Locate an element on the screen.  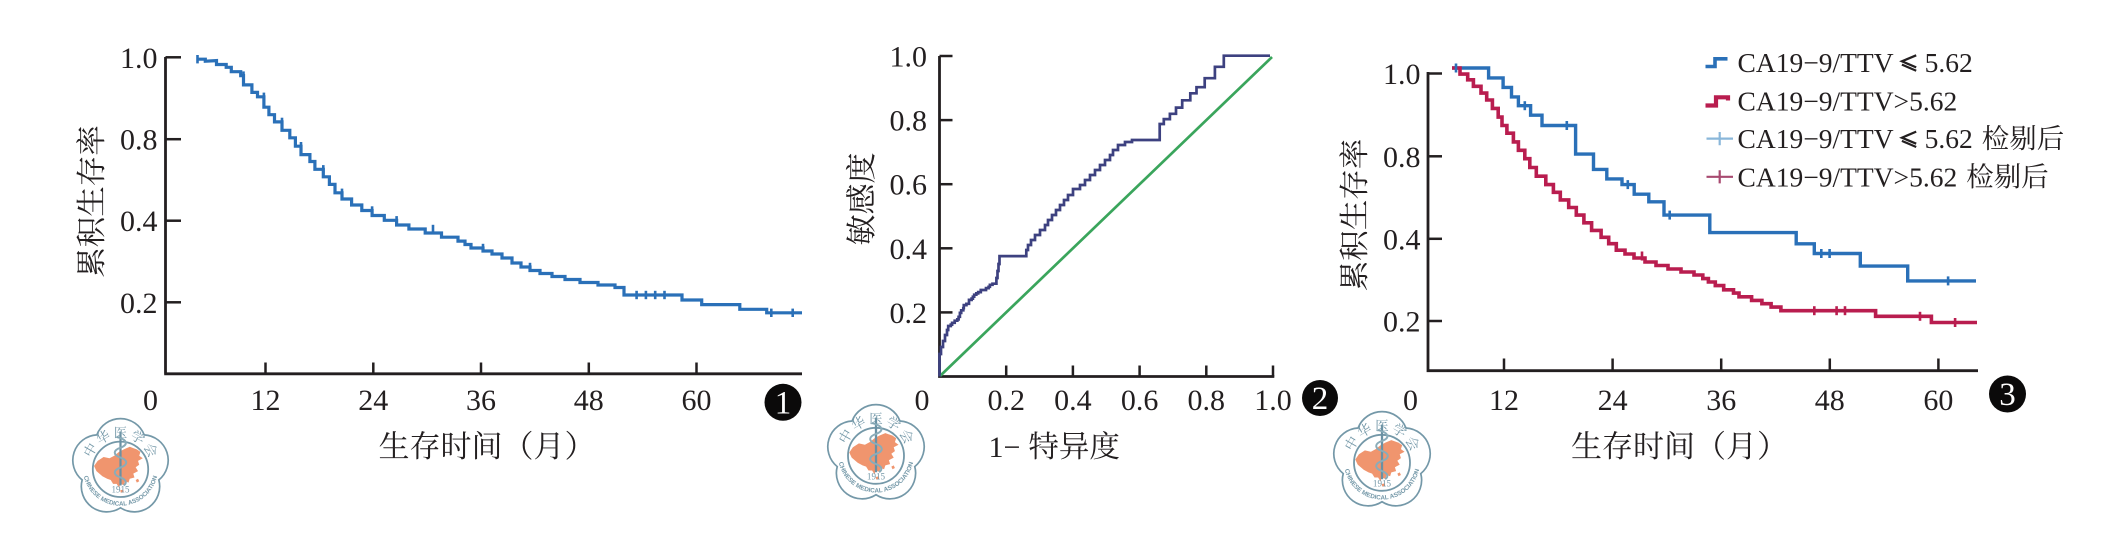
svg-text: 2 is located at coordinates (1320, 399).